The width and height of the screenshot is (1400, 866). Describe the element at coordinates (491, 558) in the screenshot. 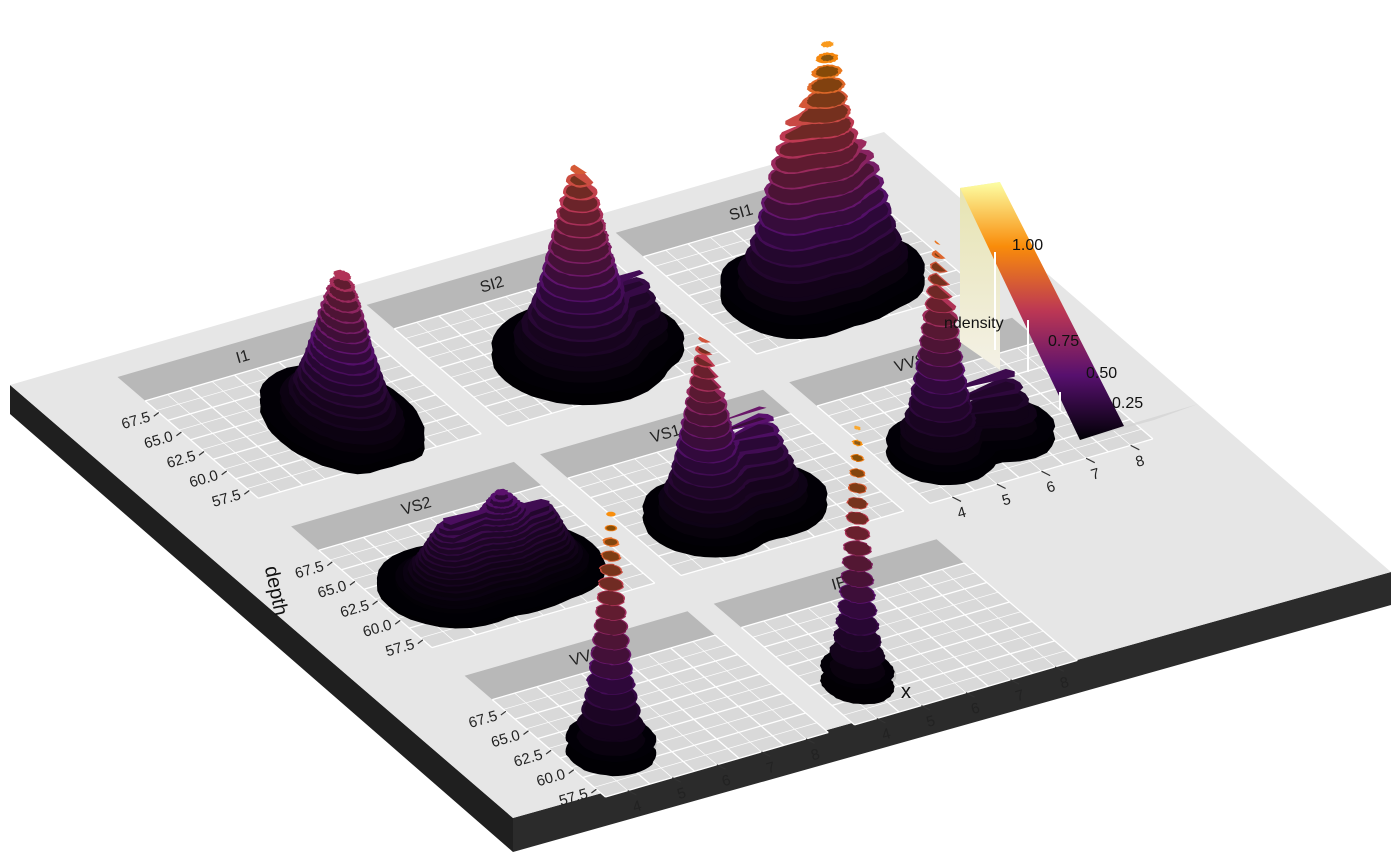

I see `density-surface-vs2` at that location.